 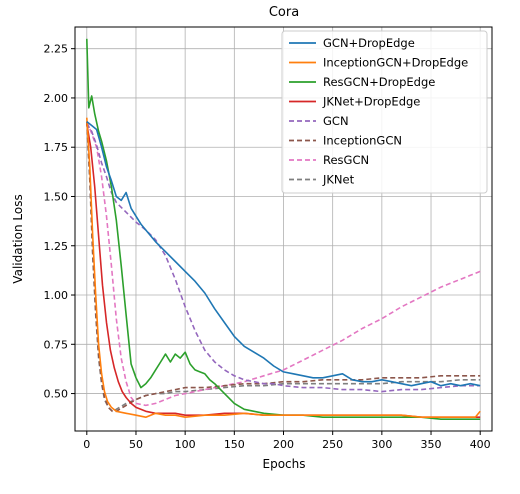 I want to click on legend-label: GCN, so click(x=336, y=121).